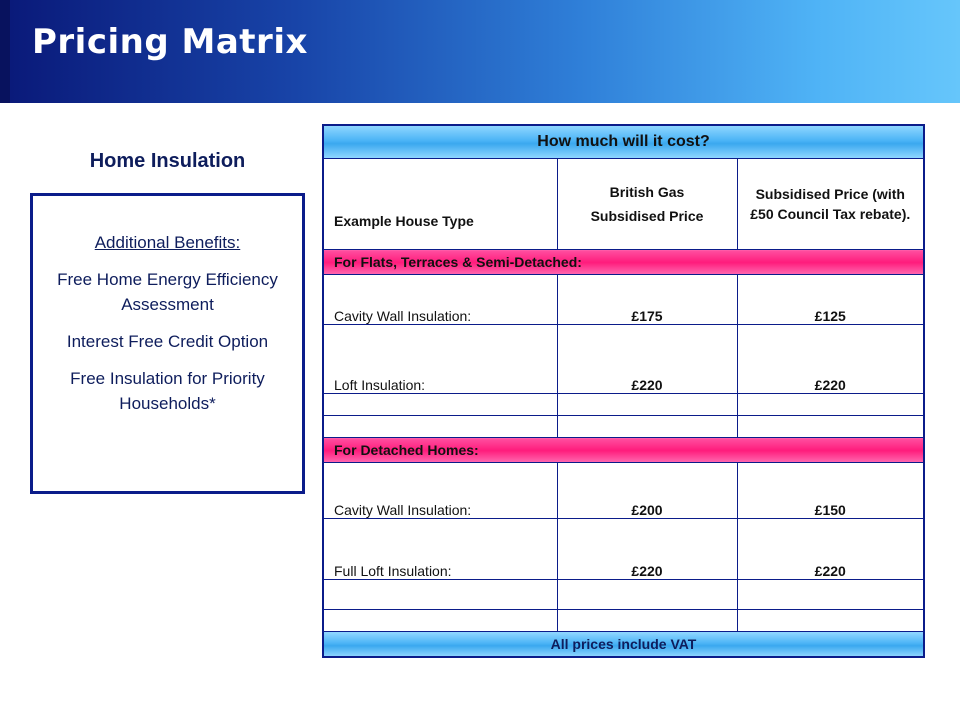 This screenshot has width=960, height=720. I want to click on price-cell: £175, so click(647, 299).